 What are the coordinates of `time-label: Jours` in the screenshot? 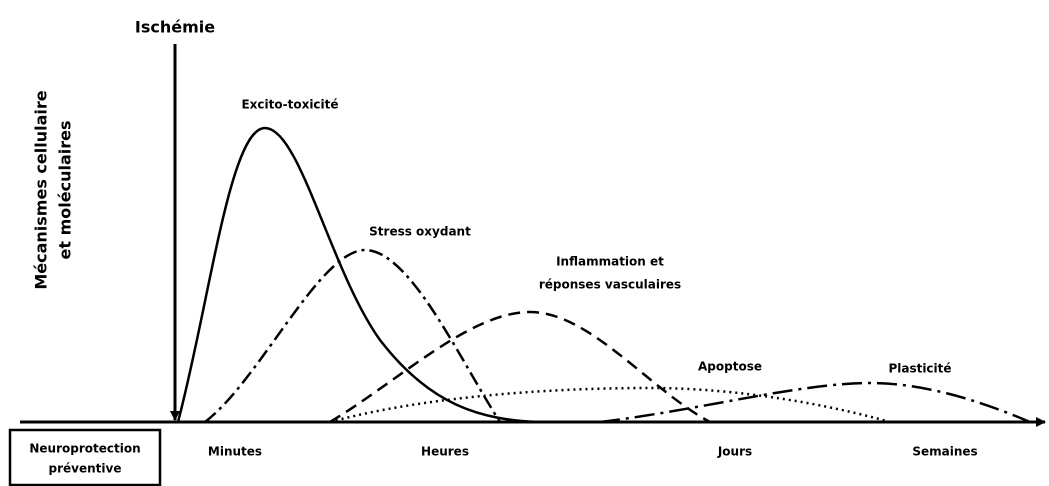 It's located at (734, 452).